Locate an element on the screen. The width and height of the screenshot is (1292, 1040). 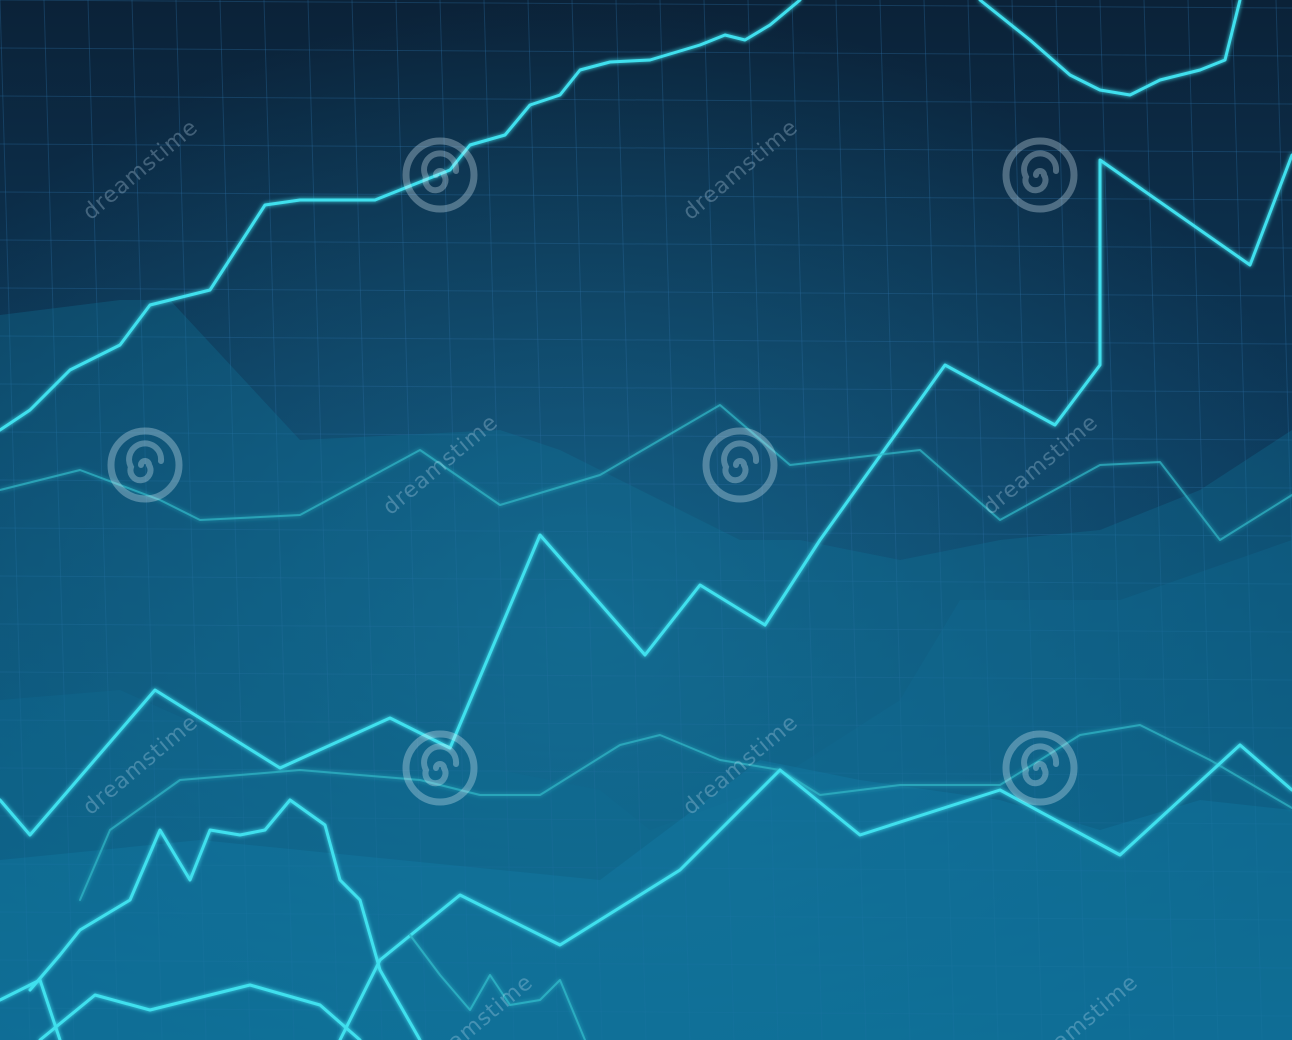
line-center-faint is located at coordinates (646, 472).